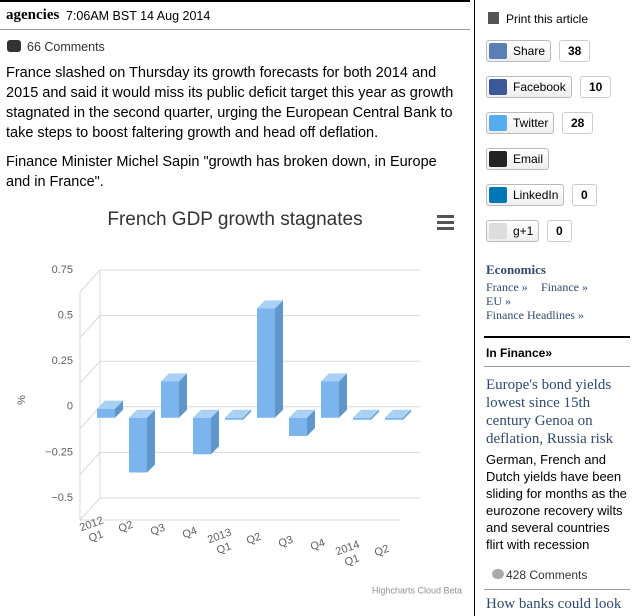 The height and width of the screenshot is (616, 633). I want to click on comments-link: 66 Comments, so click(66, 47).